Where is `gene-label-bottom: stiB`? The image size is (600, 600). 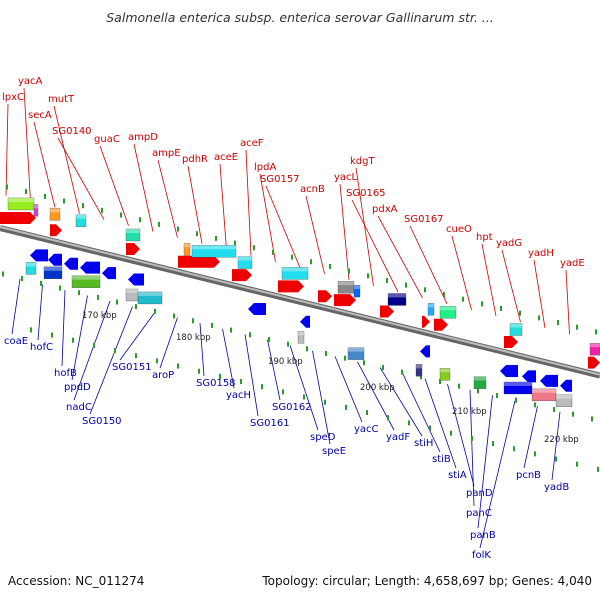
gene-label-bottom: stiB is located at coordinates (441, 459).